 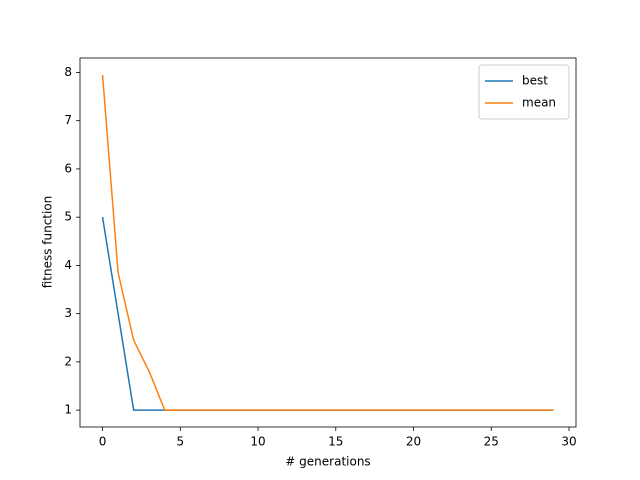 I want to click on y-tick-label: 4, so click(x=68, y=265).